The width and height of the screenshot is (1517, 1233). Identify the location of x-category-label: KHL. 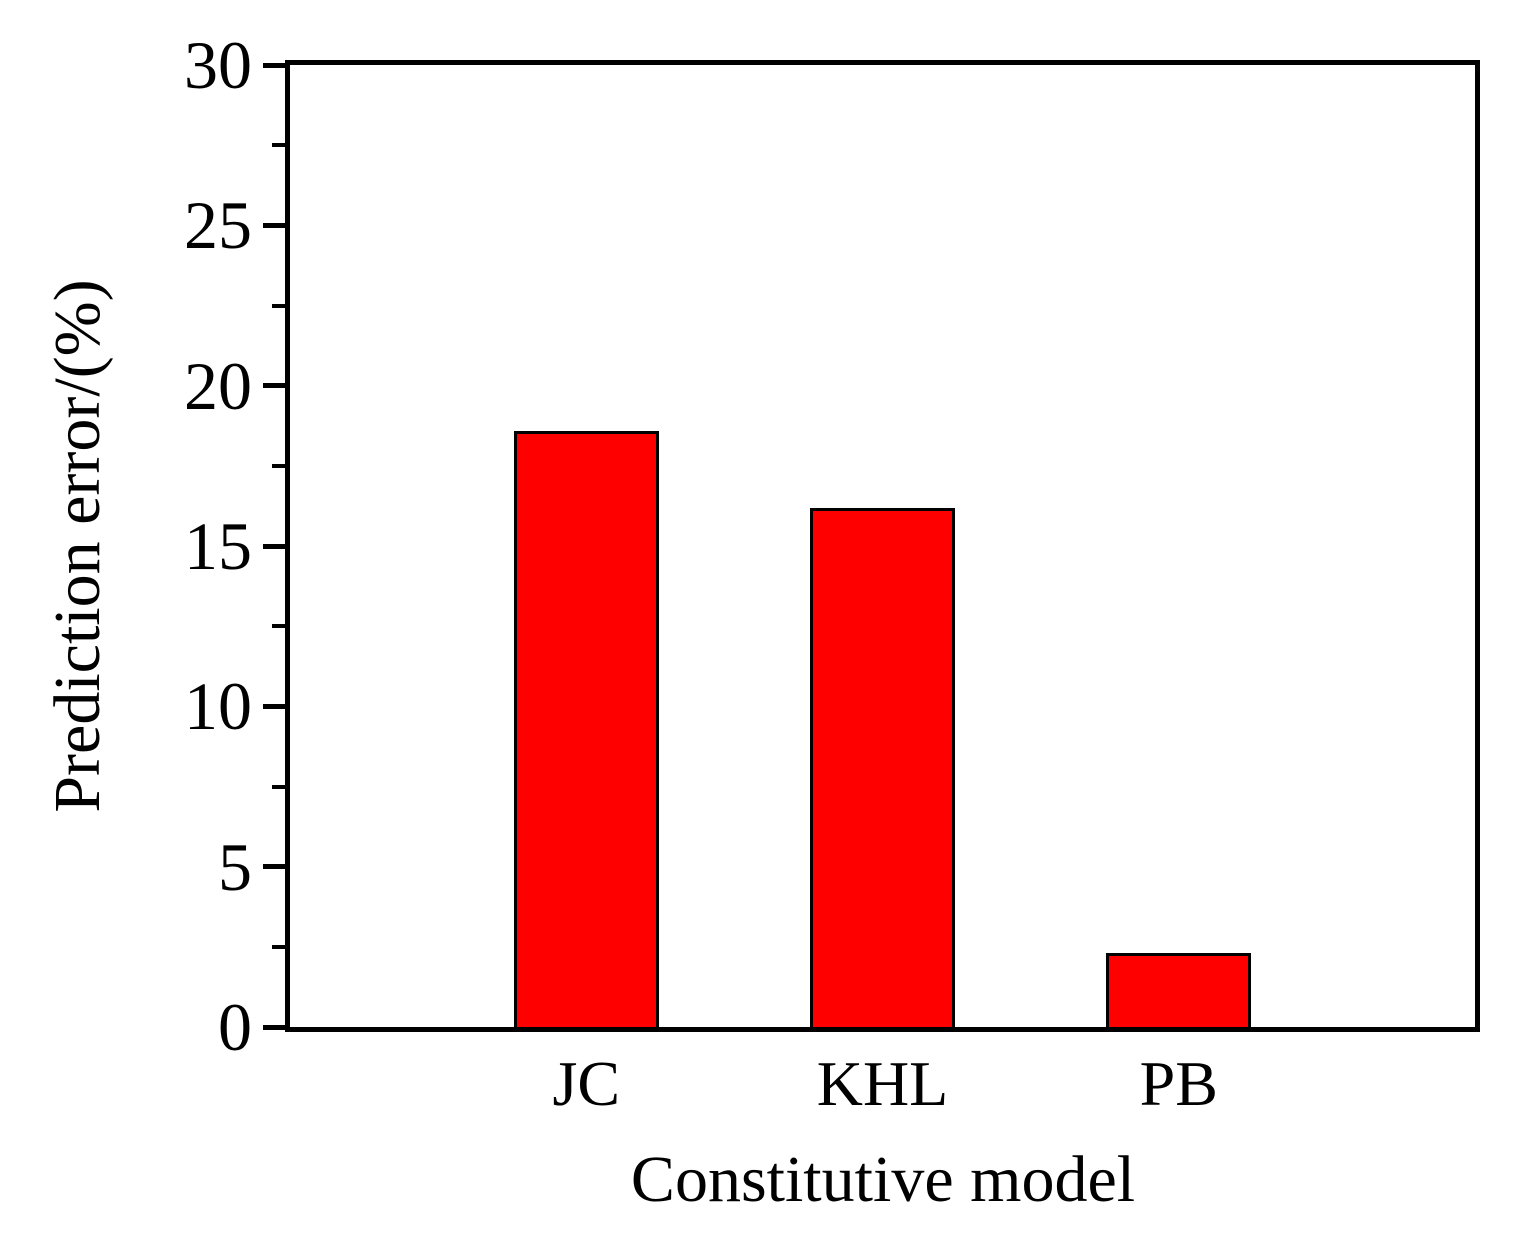
(882, 1083).